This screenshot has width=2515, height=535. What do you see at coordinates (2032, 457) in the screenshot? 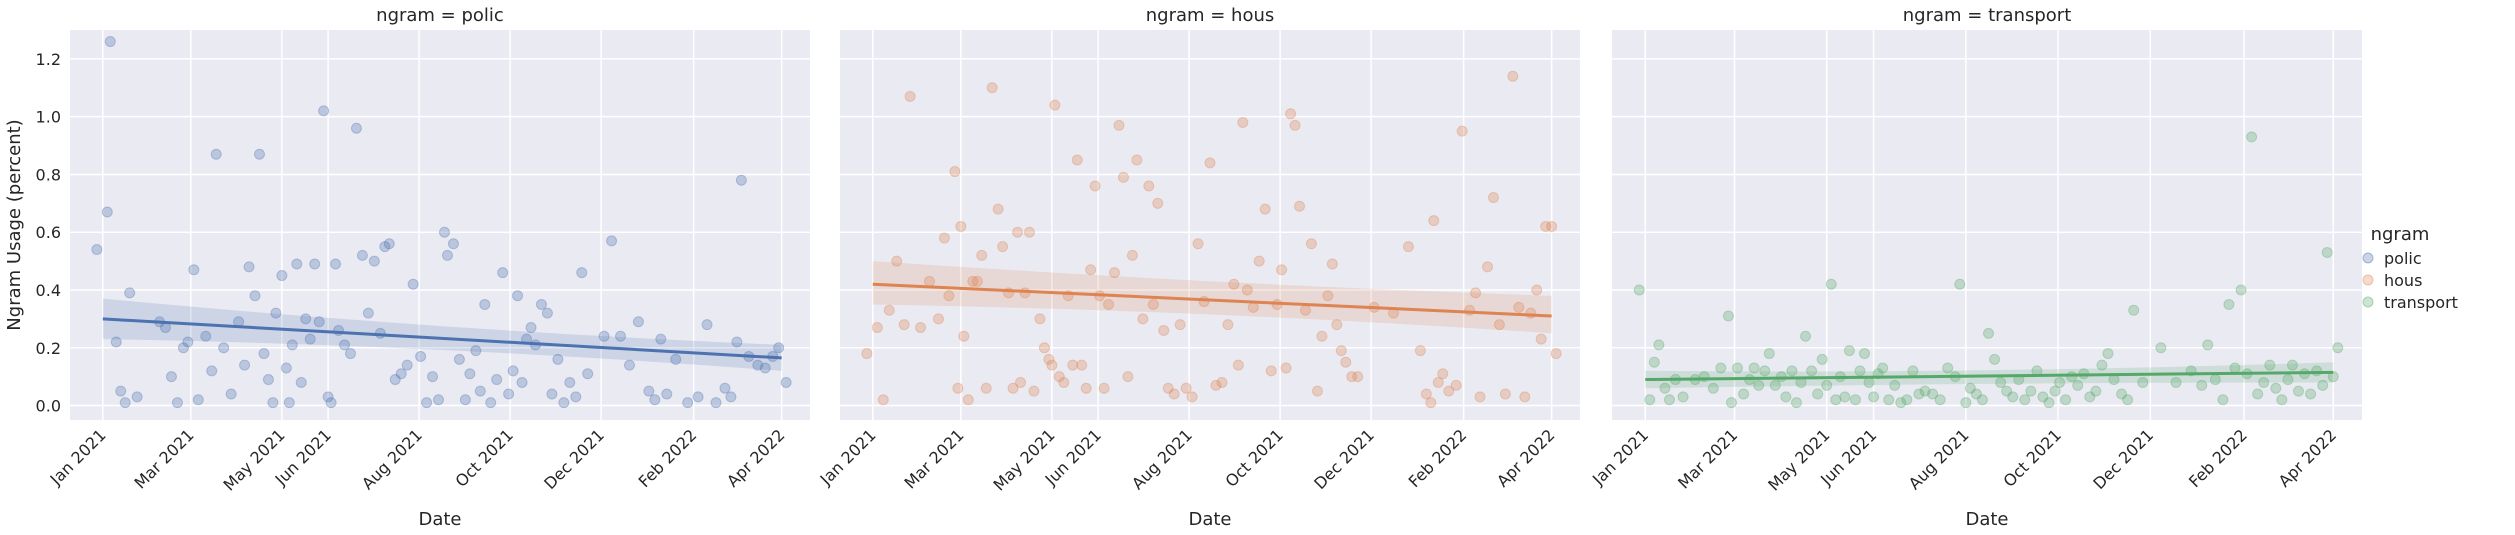
I see `x-tick-label: Oct 2021` at bounding box center [2032, 457].